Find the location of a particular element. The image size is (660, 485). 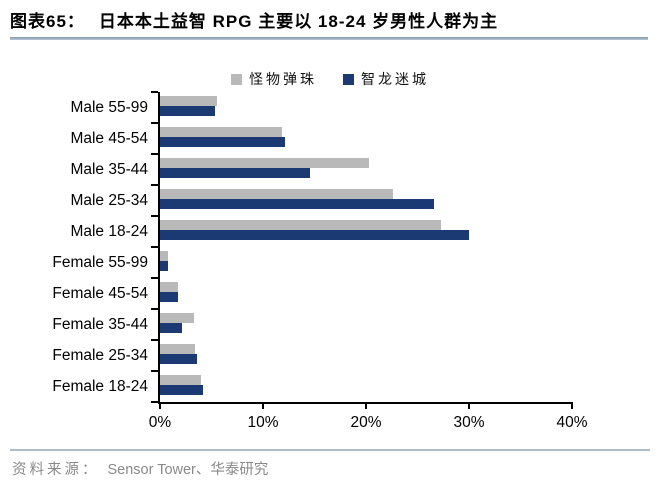

source-text: Sensor Tower、华泰研究 is located at coordinates (188, 470).